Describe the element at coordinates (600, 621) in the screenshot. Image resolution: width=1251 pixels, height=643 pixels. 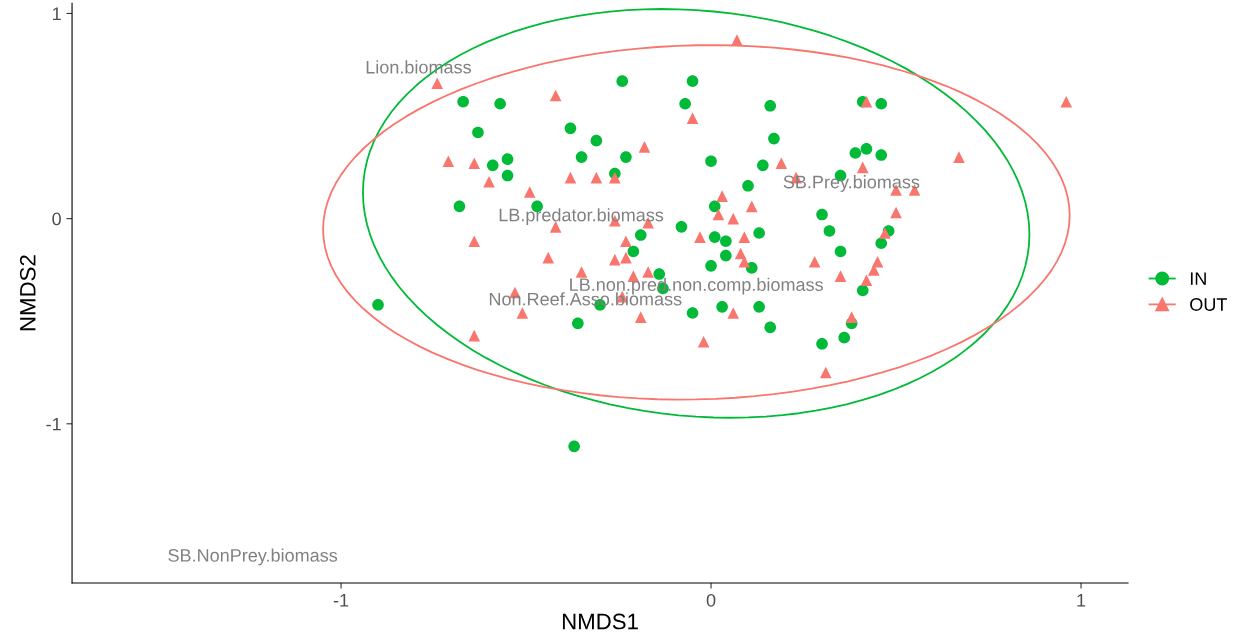
I see `x-axis-title: NMDS1` at that location.